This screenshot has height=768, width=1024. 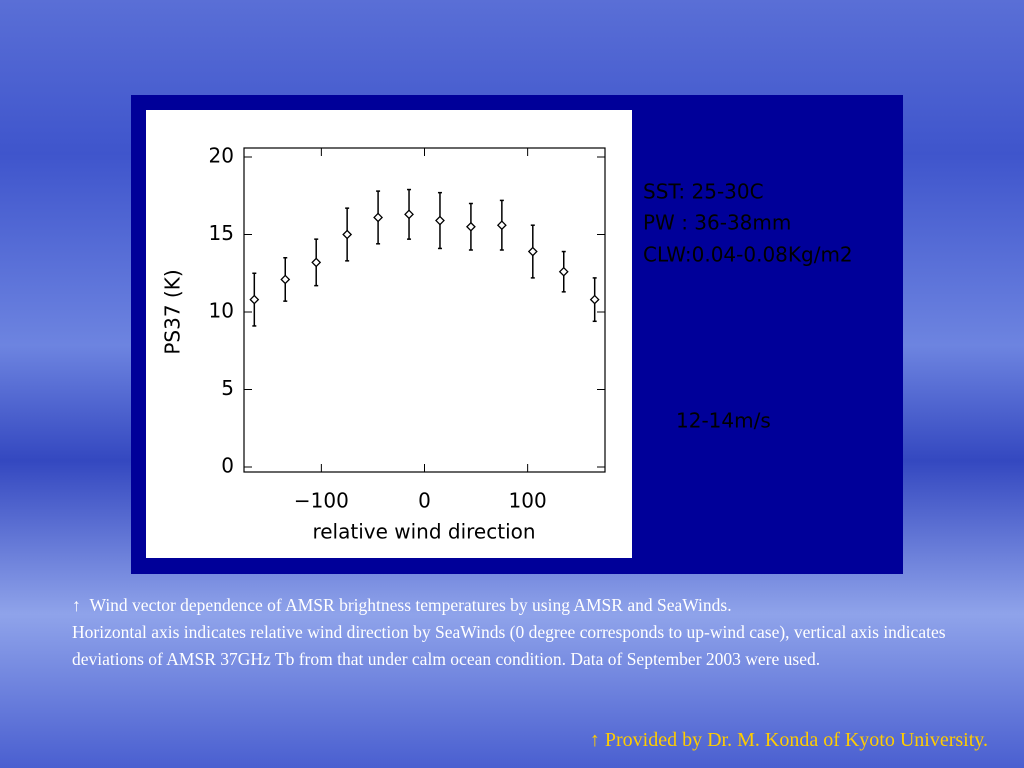 What do you see at coordinates (227, 466) in the screenshot?
I see `y-tick-label: 0` at bounding box center [227, 466].